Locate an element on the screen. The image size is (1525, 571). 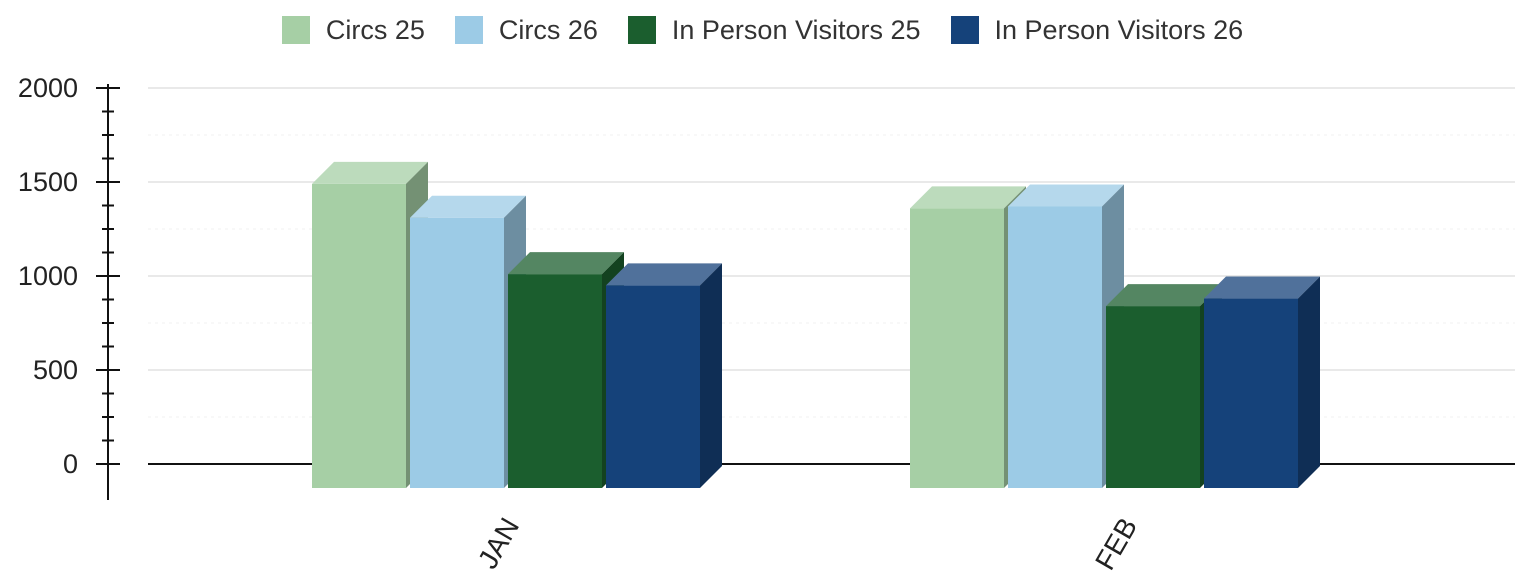
legend-label: Circs 26 is located at coordinates (548, 29).